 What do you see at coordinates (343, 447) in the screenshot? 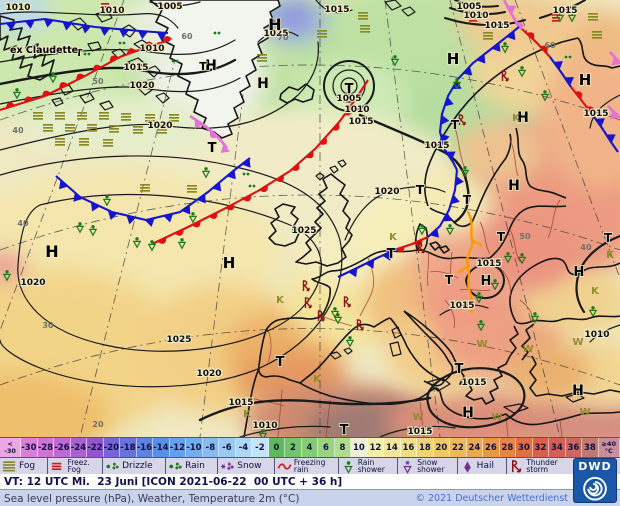
I see `scale-cell: 8` at bounding box center [343, 447].